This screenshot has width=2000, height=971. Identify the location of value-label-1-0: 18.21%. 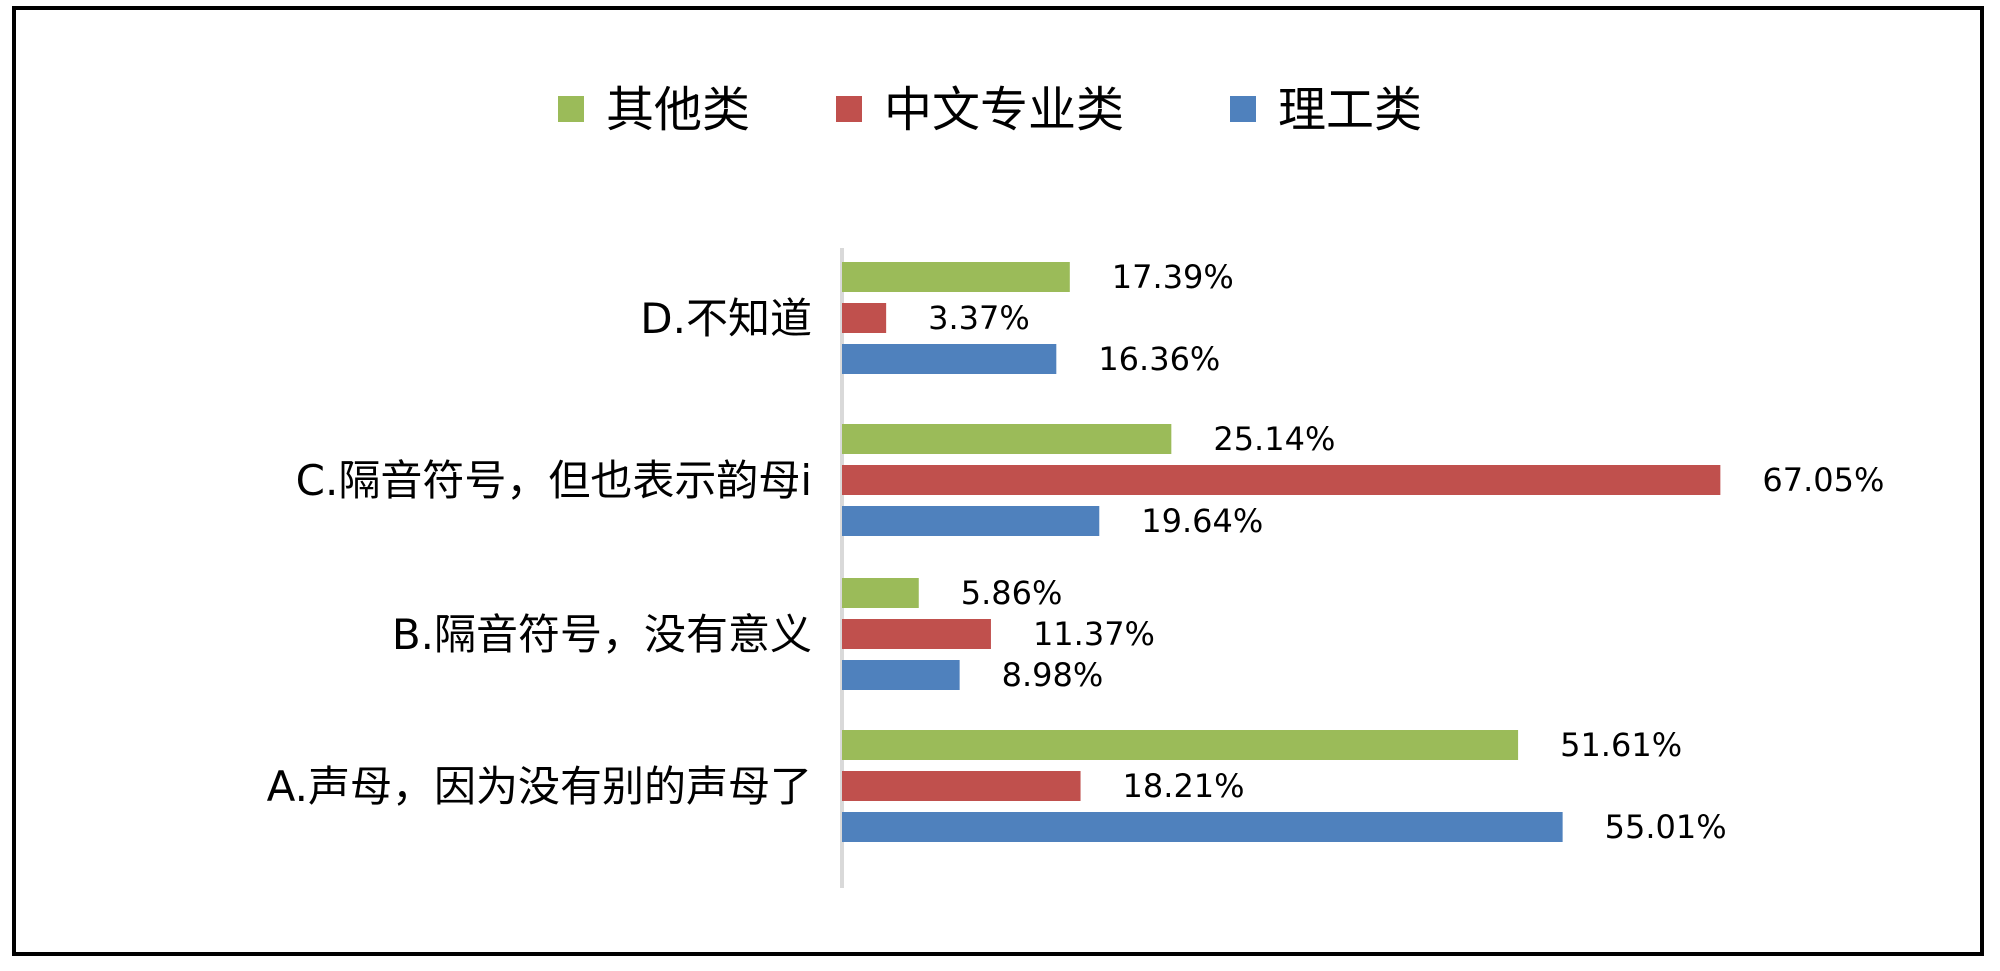
(1184, 786).